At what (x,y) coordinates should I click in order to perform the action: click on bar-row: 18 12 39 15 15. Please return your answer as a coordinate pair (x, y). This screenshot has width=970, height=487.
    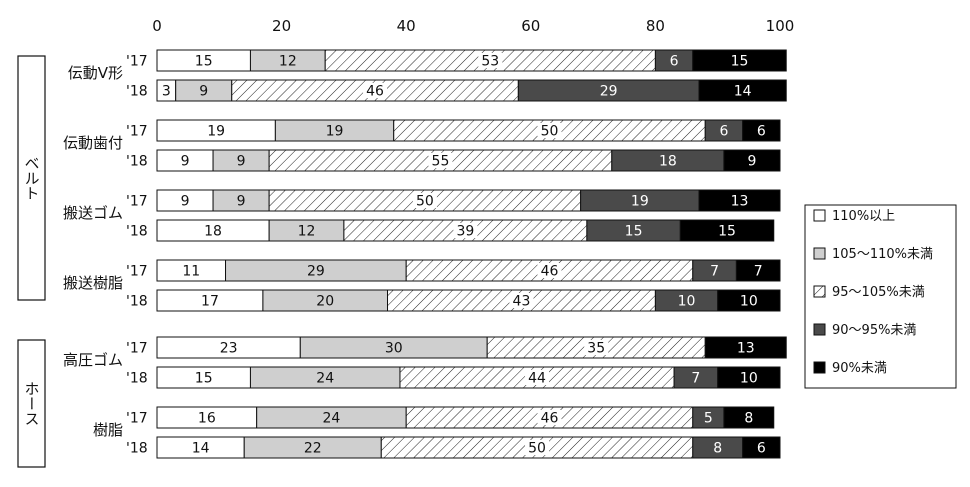
    Looking at the image, I should click on (465, 230).